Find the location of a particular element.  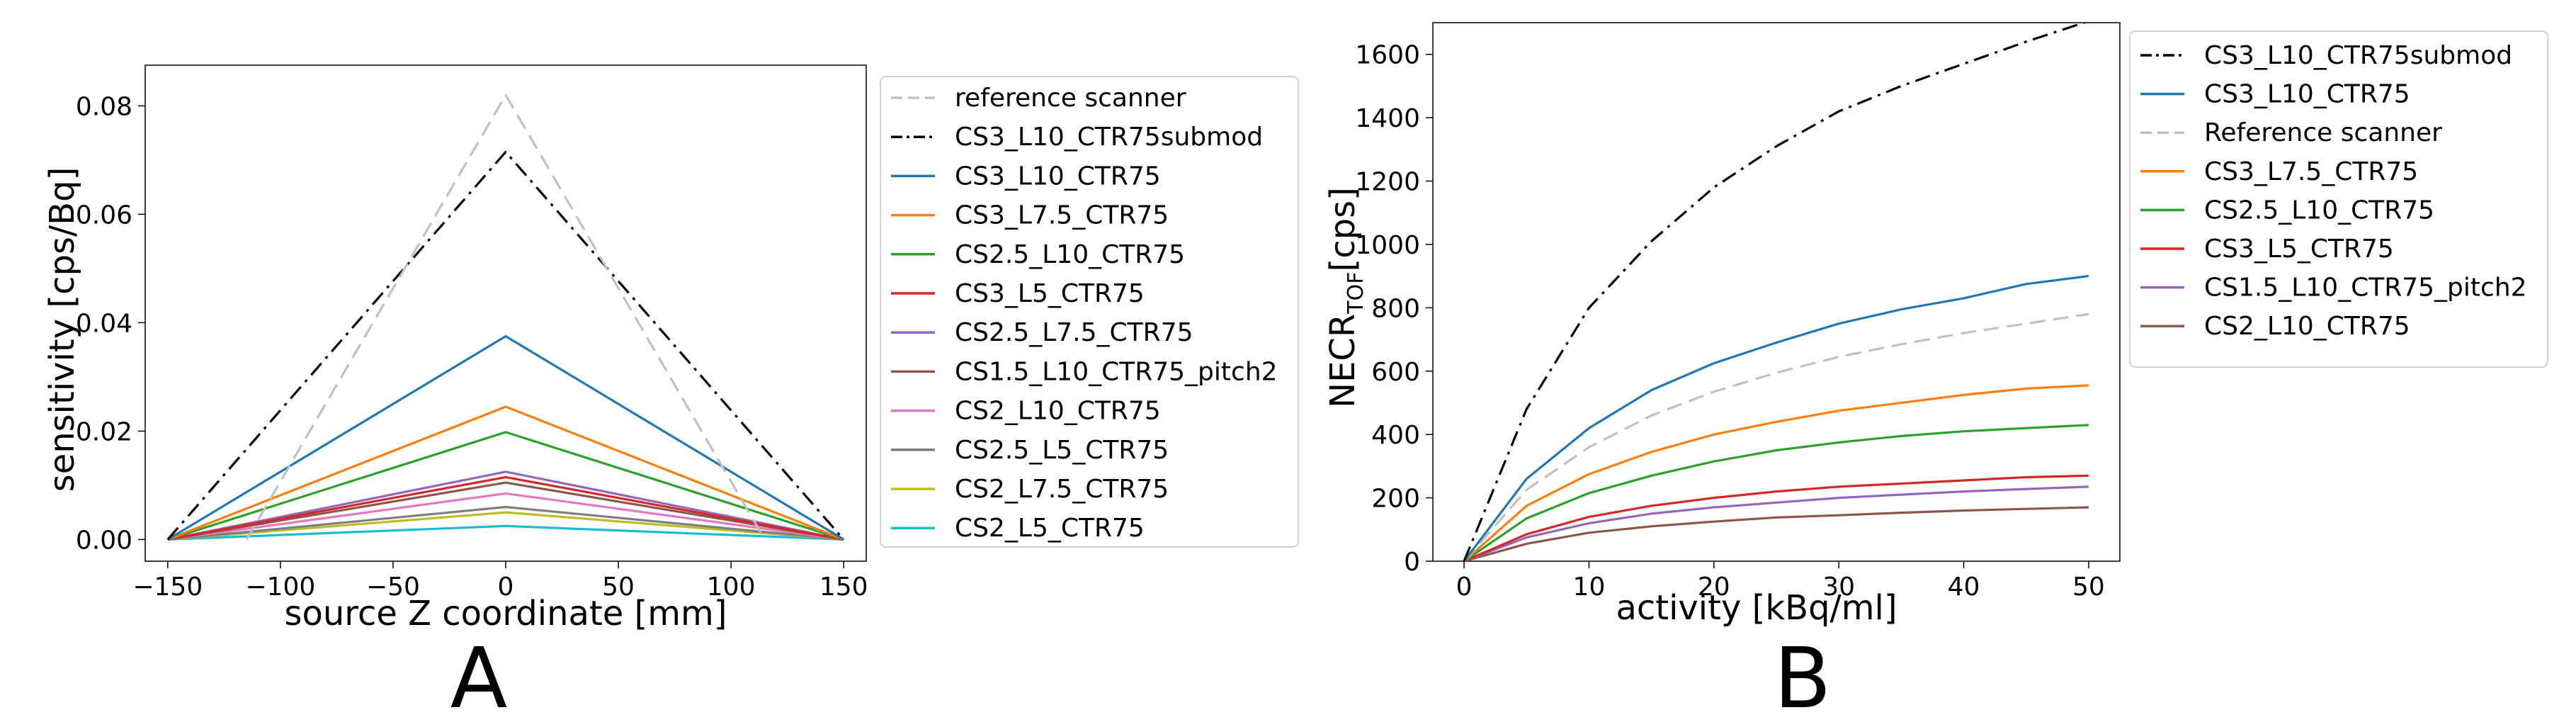

legend-label: reference scanner is located at coordinates (1070, 98).